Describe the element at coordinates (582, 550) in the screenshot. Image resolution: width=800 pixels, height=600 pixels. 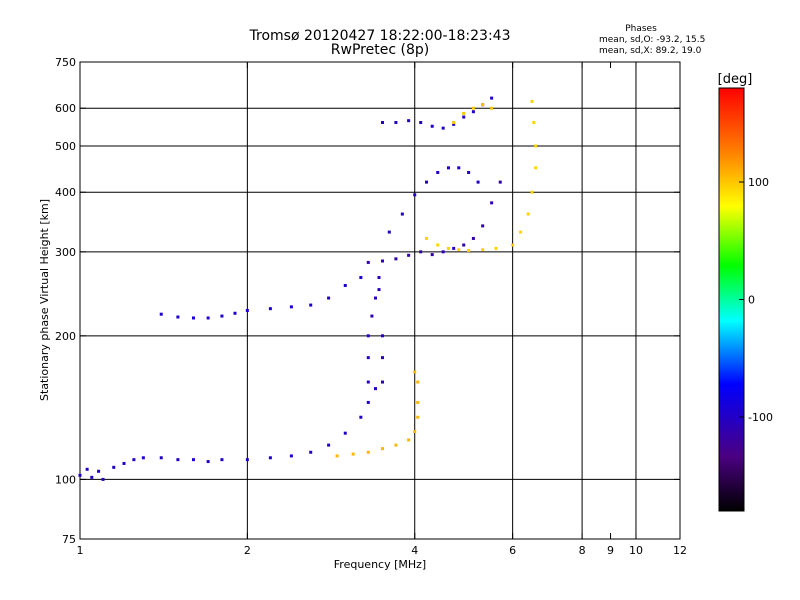
I see `x-tick-label: 8` at that location.